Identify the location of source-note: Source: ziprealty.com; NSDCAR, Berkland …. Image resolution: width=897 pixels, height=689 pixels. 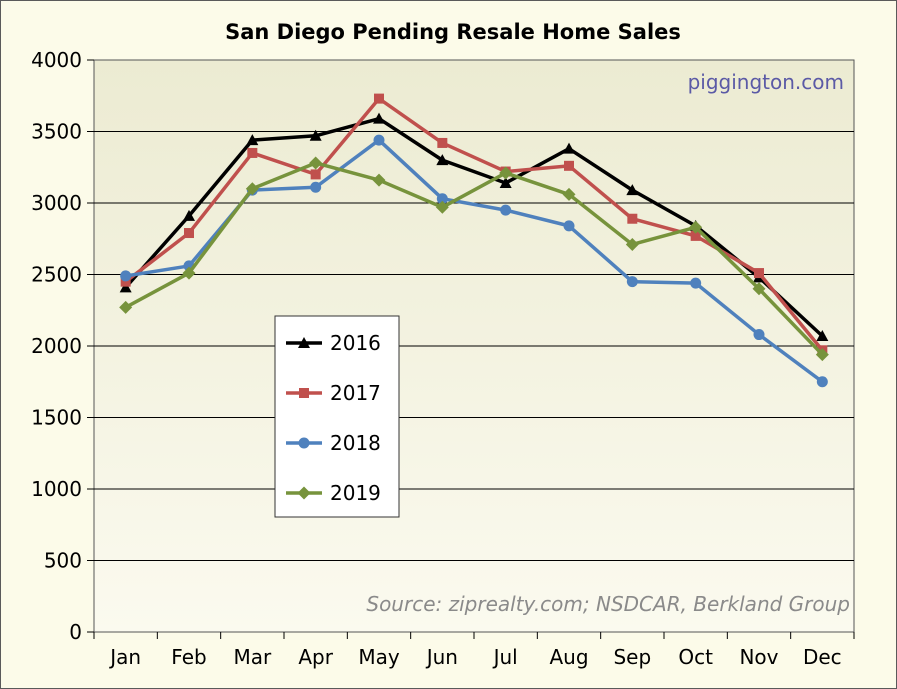
(608, 604).